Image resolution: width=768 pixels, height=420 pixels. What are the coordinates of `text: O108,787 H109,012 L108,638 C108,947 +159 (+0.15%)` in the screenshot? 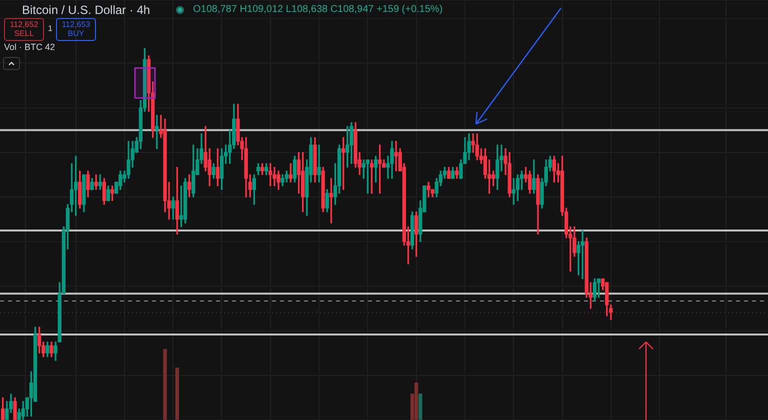 It's located at (318, 9).